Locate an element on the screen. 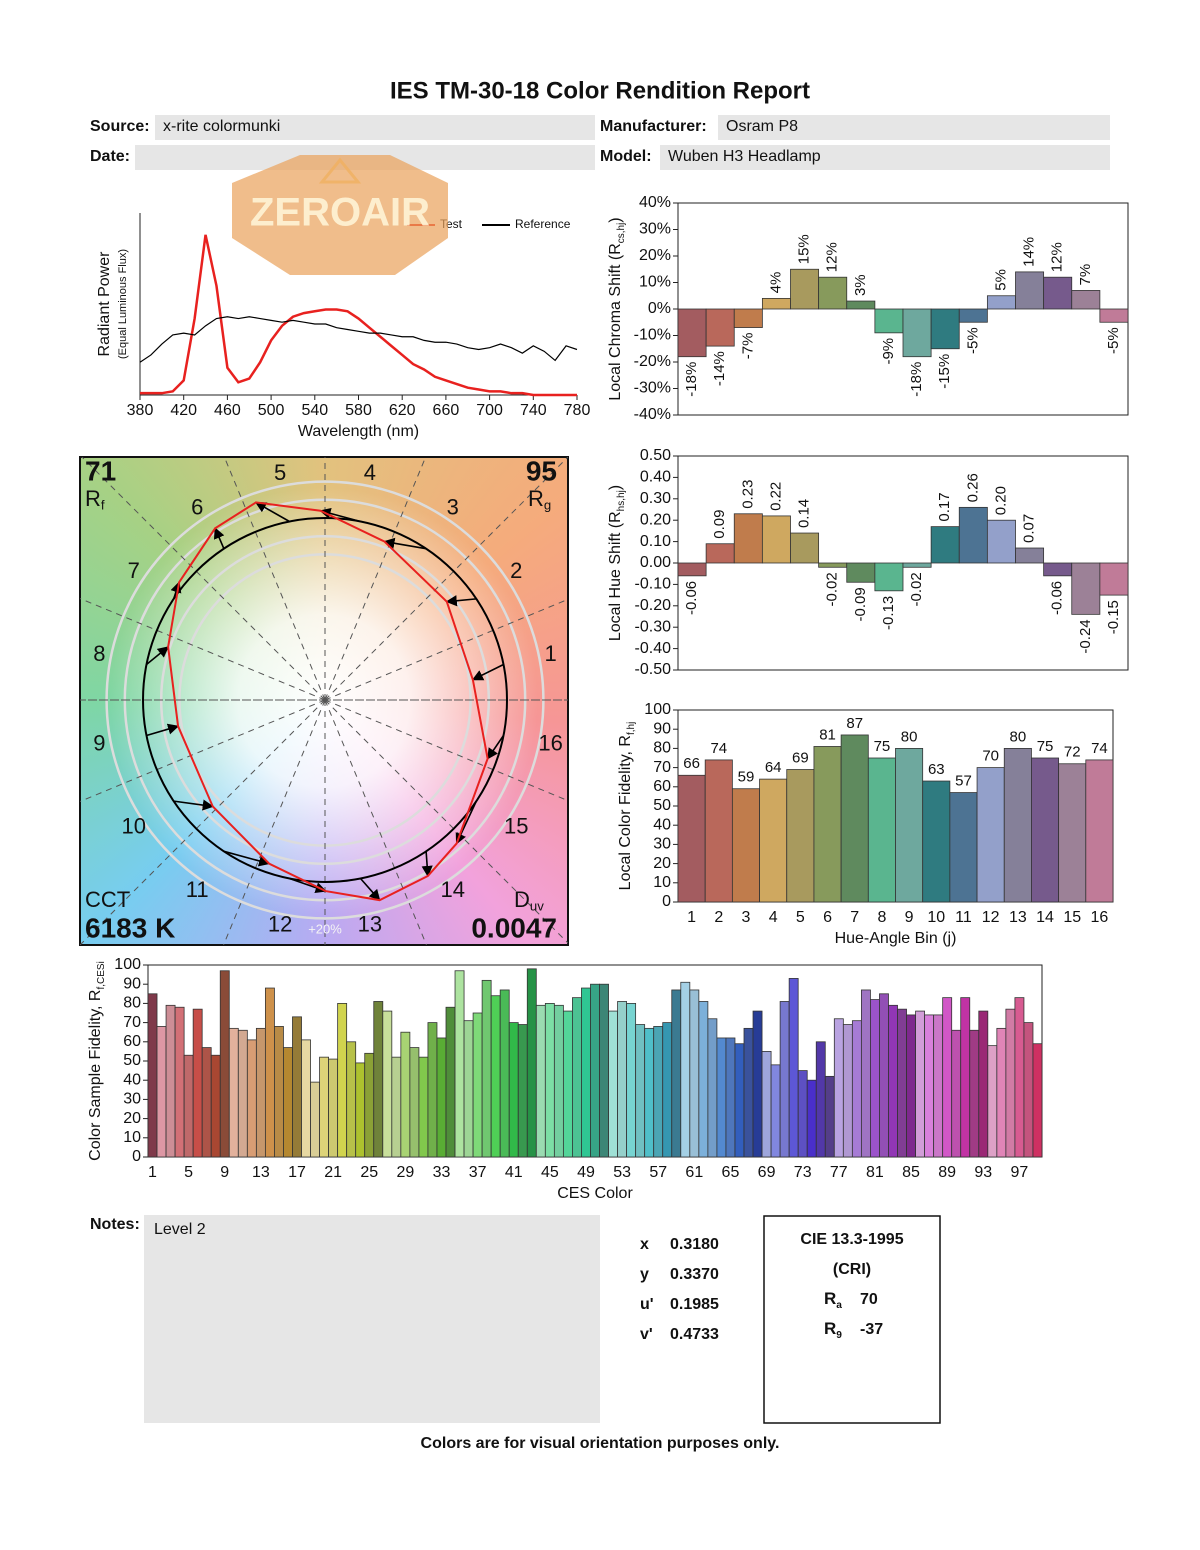 The height and width of the screenshot is (1550, 1200). value-label: 3% is located at coordinates (860, 285).